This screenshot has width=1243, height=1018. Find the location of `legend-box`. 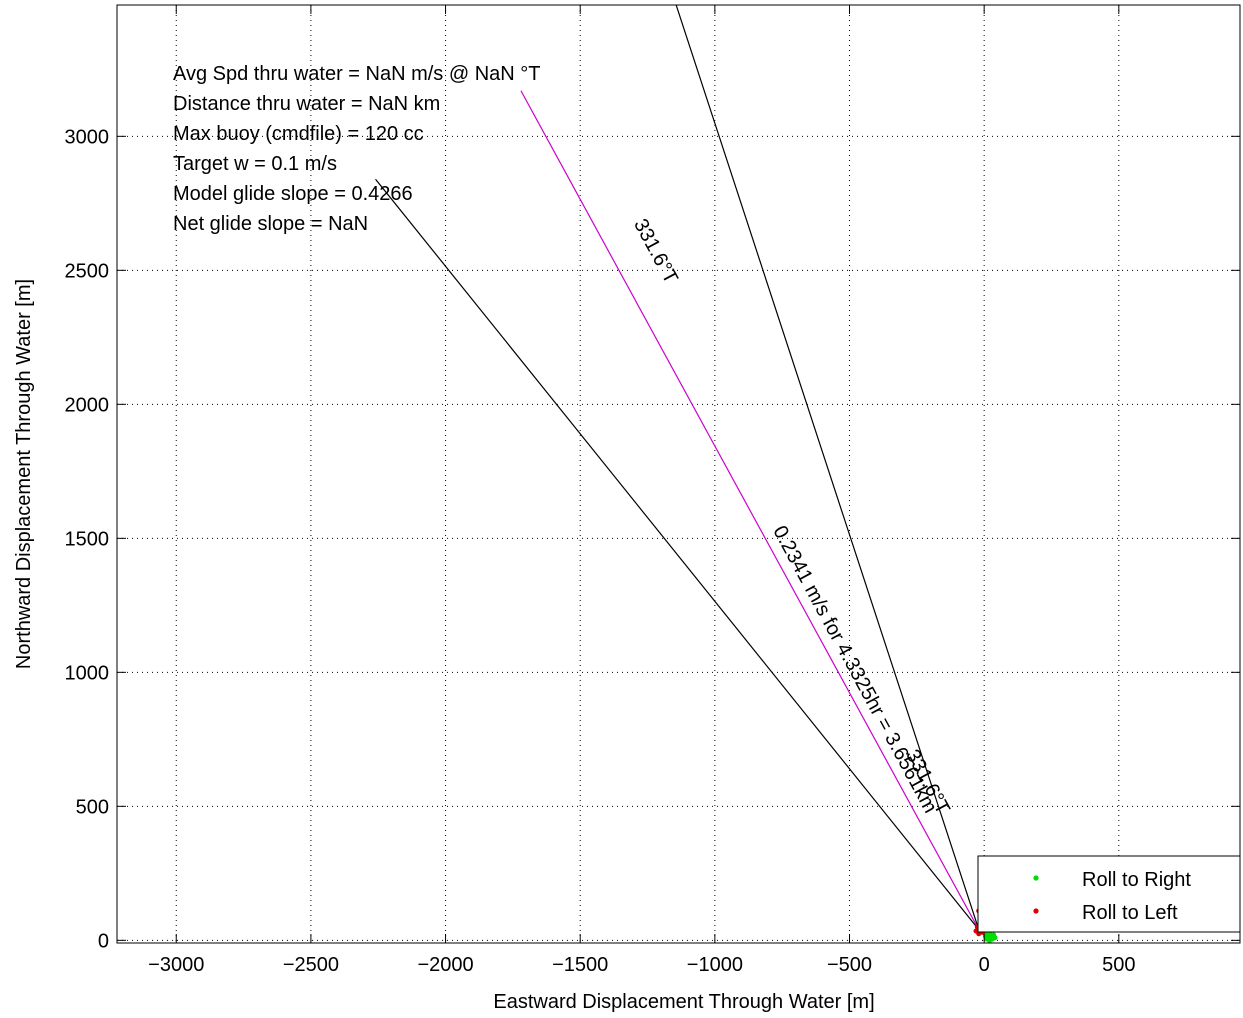

legend-box is located at coordinates (1109, 894).